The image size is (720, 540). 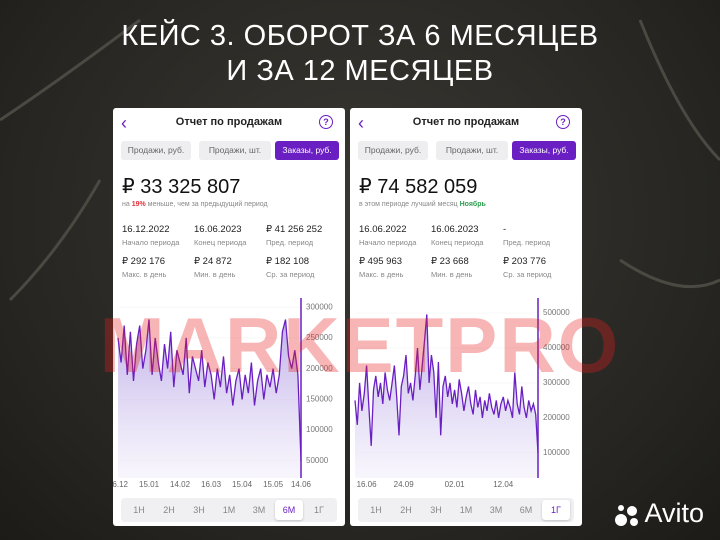 What do you see at coordinates (288, 261) in the screenshot?
I see `stat-value: ₽ 182 108` at bounding box center [288, 261].